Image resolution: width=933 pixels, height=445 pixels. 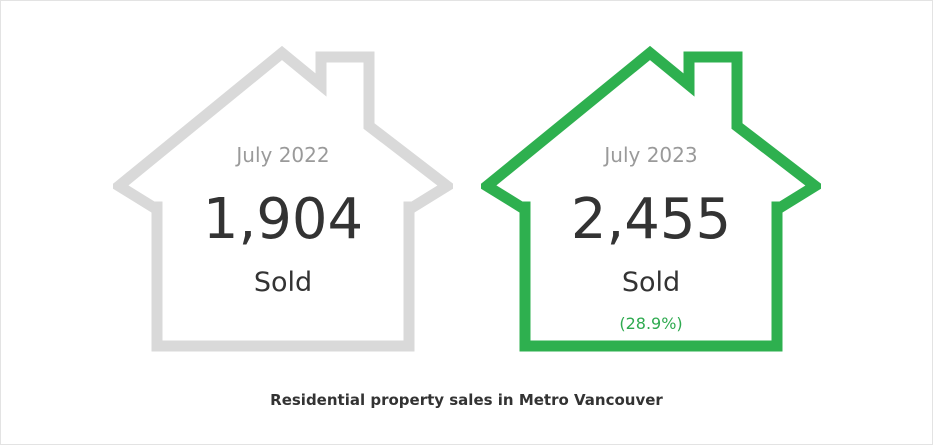 What do you see at coordinates (651, 219) in the screenshot?
I see `sales-value: 2,455` at bounding box center [651, 219].